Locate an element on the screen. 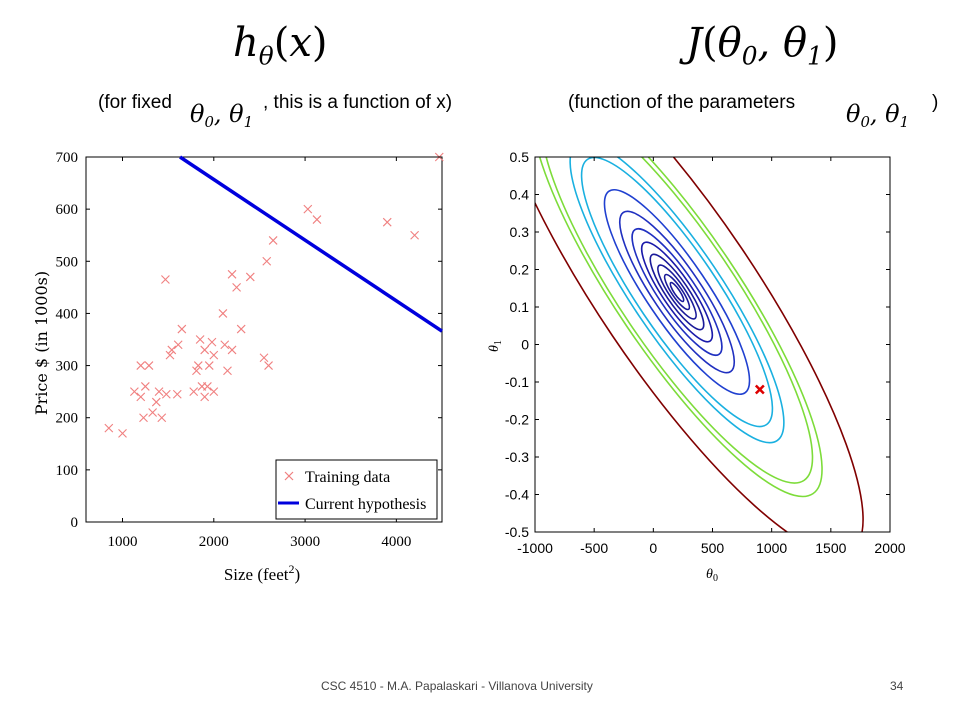 Image resolution: width=960 pixels, height=720 pixels. left-caption-params: θ0, θ1 is located at coordinates (222, 116).